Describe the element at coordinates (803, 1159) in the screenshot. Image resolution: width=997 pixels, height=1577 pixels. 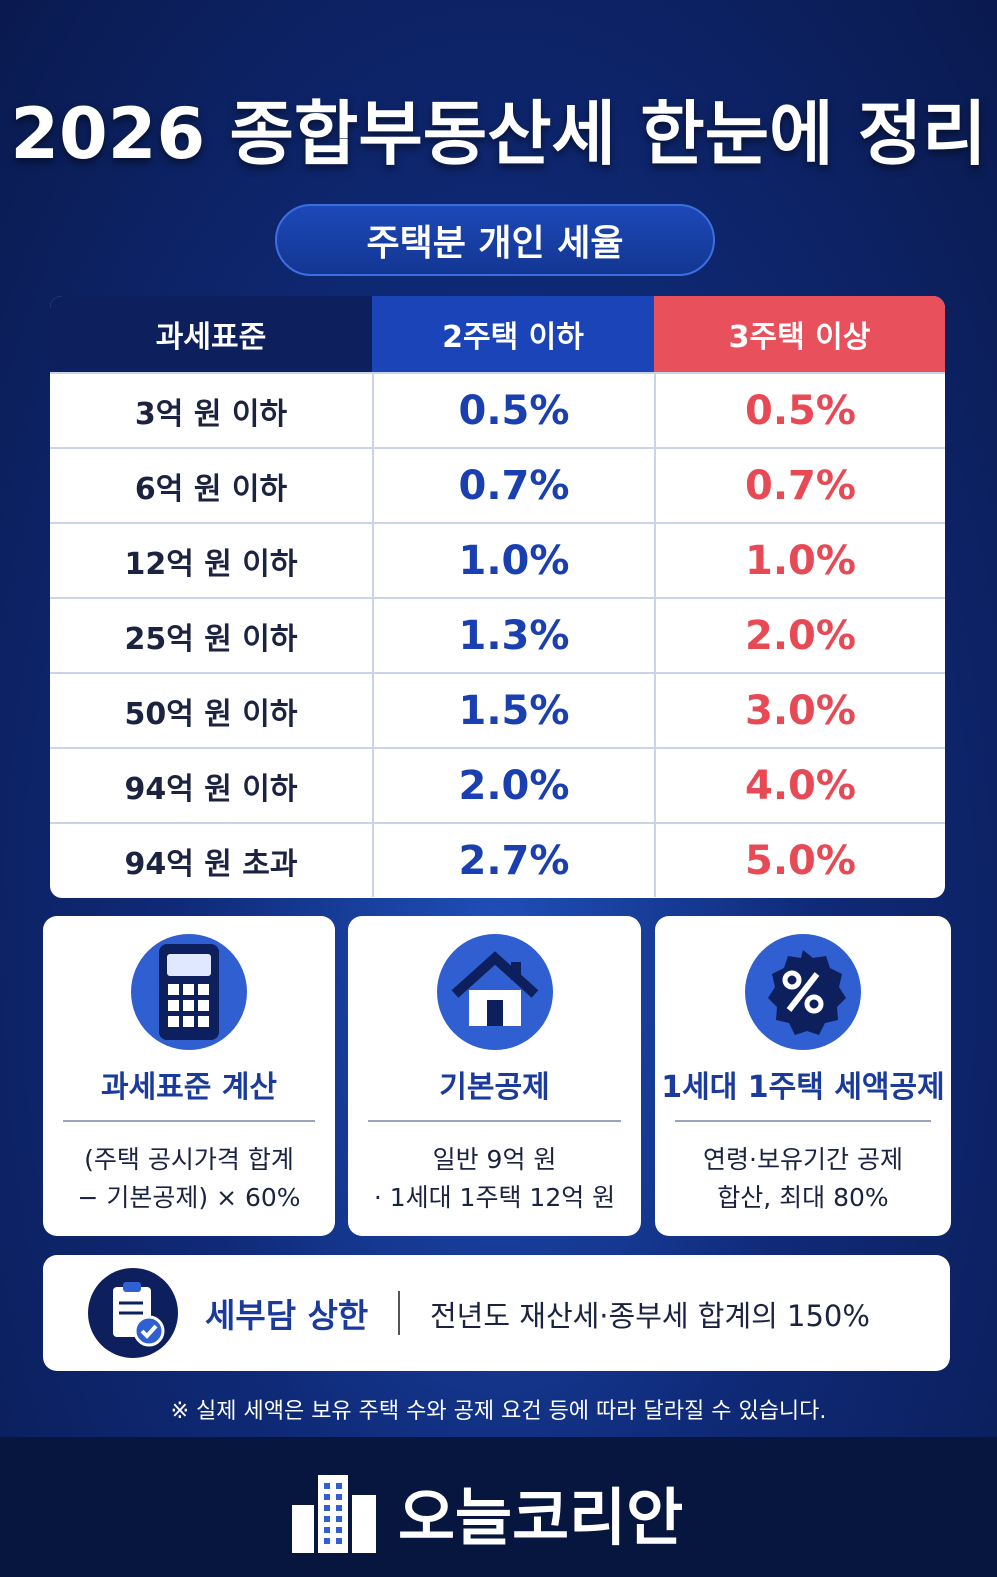
I see `card-text: 연령·보유기간 공제` at that location.